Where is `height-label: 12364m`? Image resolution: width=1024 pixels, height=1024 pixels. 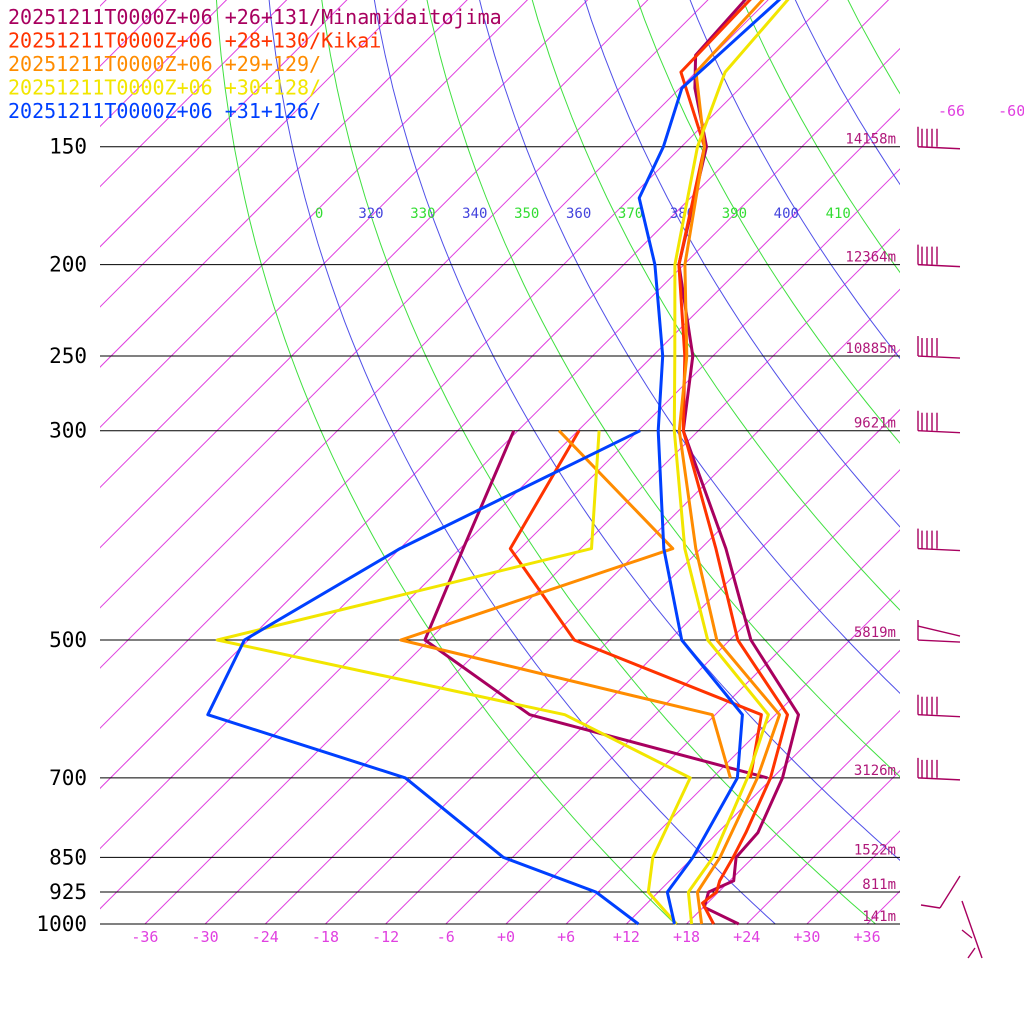
height-label: 12364m is located at coordinates (870, 258).